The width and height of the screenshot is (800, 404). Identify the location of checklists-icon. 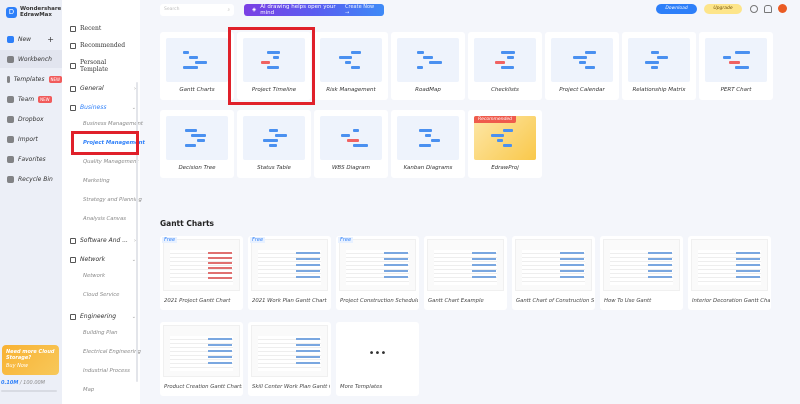
(505, 60).